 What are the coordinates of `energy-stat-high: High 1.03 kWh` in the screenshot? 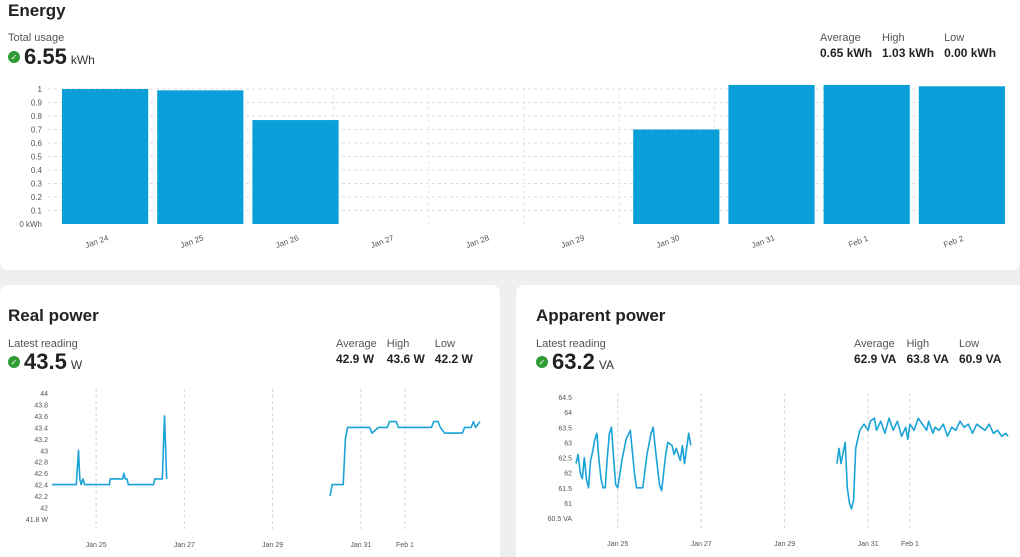 It's located at (908, 46).